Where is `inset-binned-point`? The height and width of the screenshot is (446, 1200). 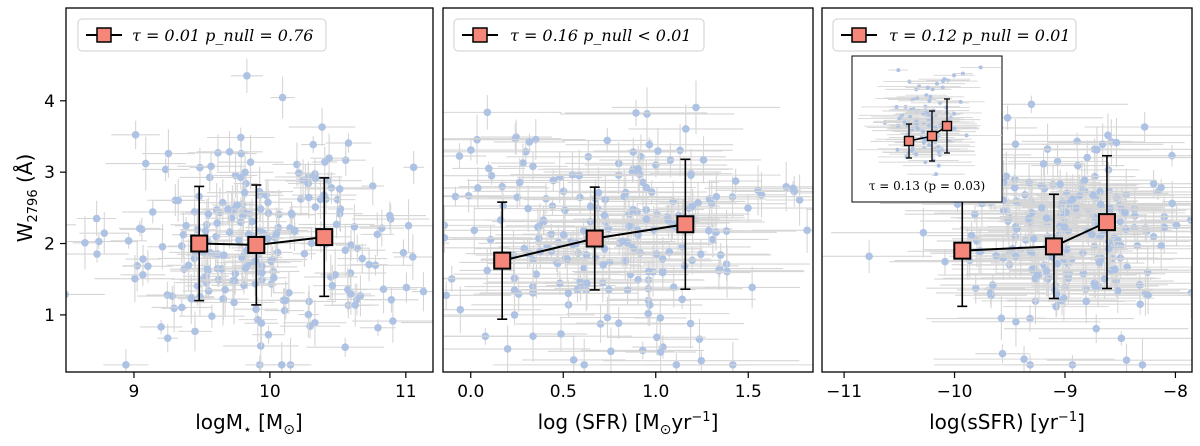 inset-binned-point is located at coordinates (932, 136).